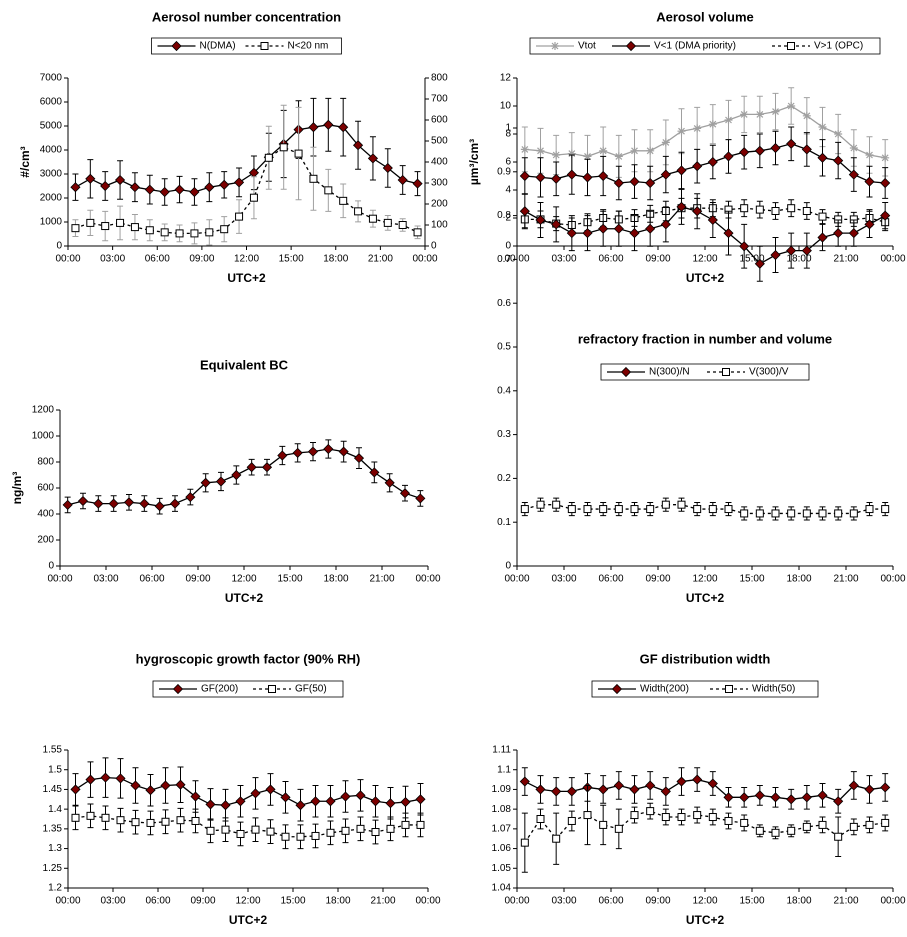 The width and height of the screenshot is (907, 937). I want to click on legend-label: V(300)/V, so click(769, 372).